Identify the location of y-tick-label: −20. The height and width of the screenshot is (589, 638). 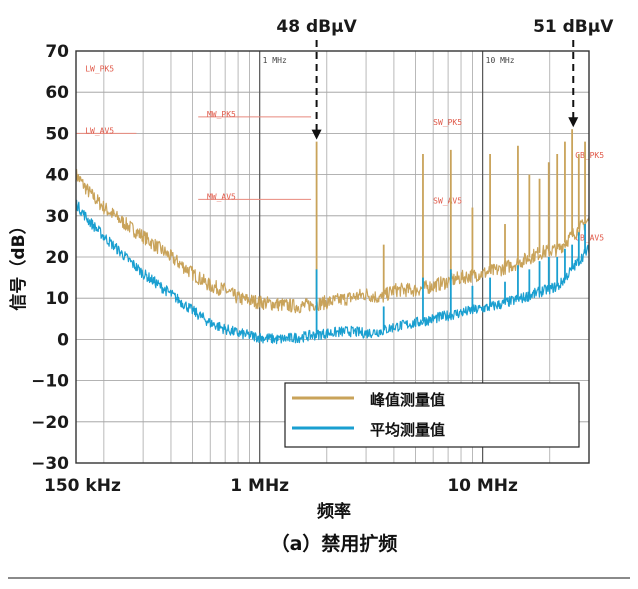
(50, 423).